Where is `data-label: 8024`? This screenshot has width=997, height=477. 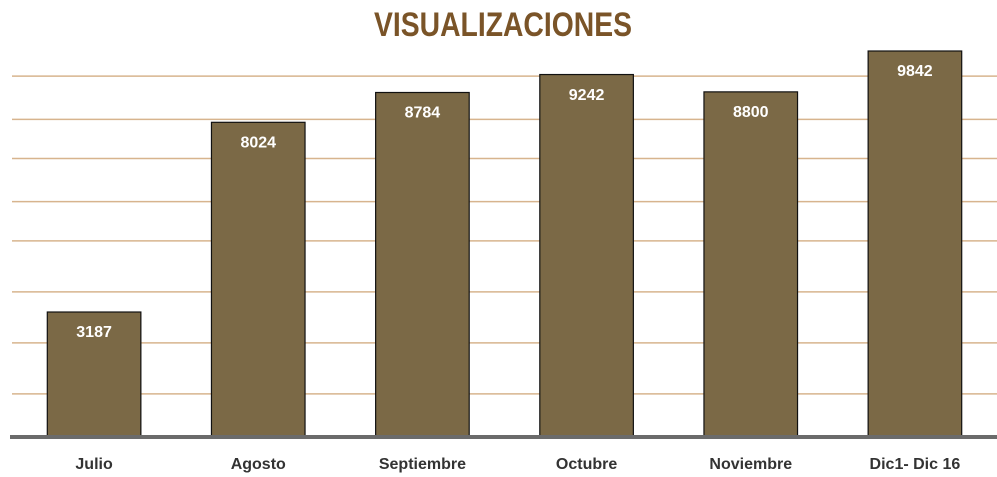 data-label: 8024 is located at coordinates (258, 143).